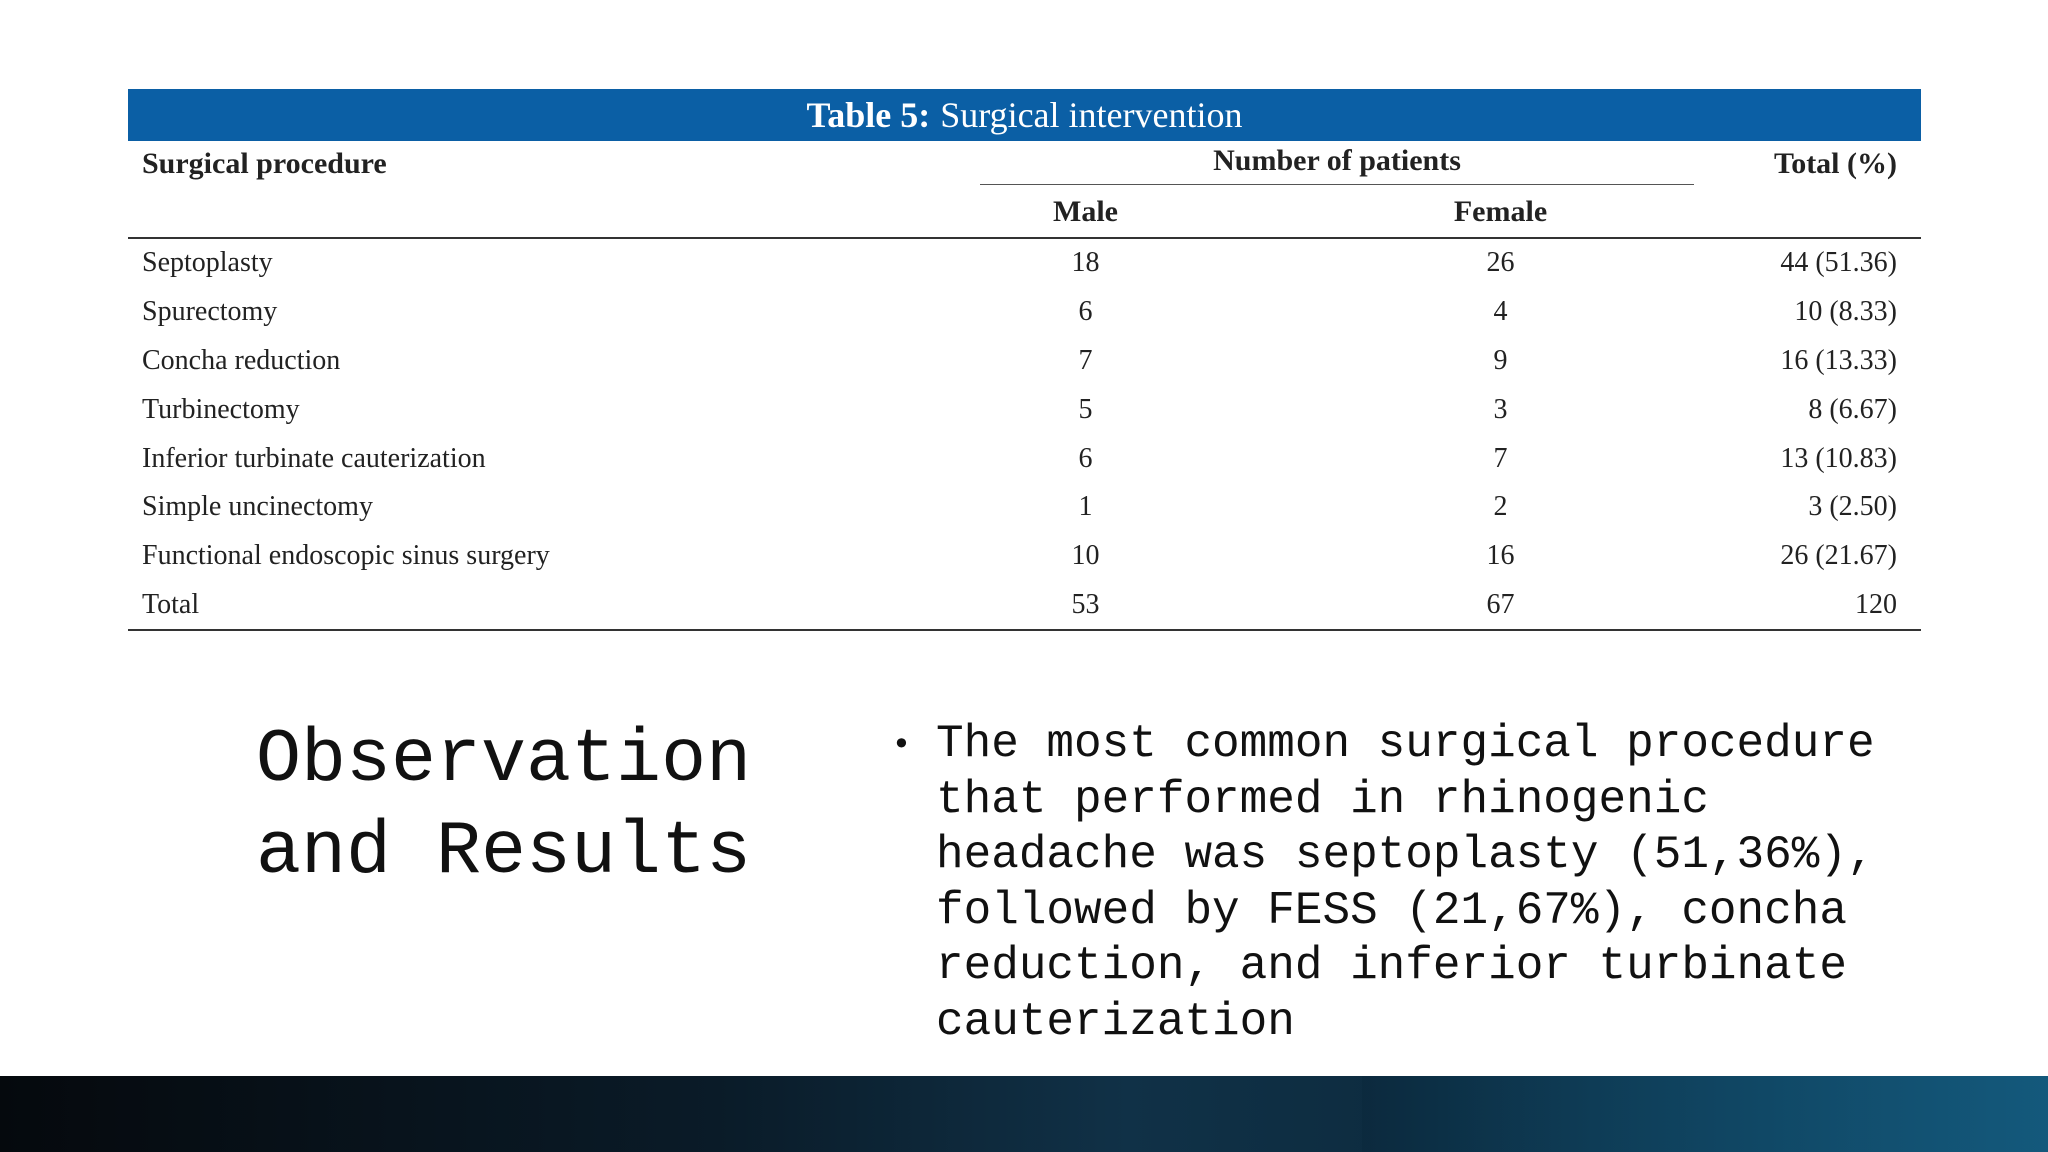  What do you see at coordinates (1500, 606) in the screenshot?
I see `cell-female: 67` at bounding box center [1500, 606].